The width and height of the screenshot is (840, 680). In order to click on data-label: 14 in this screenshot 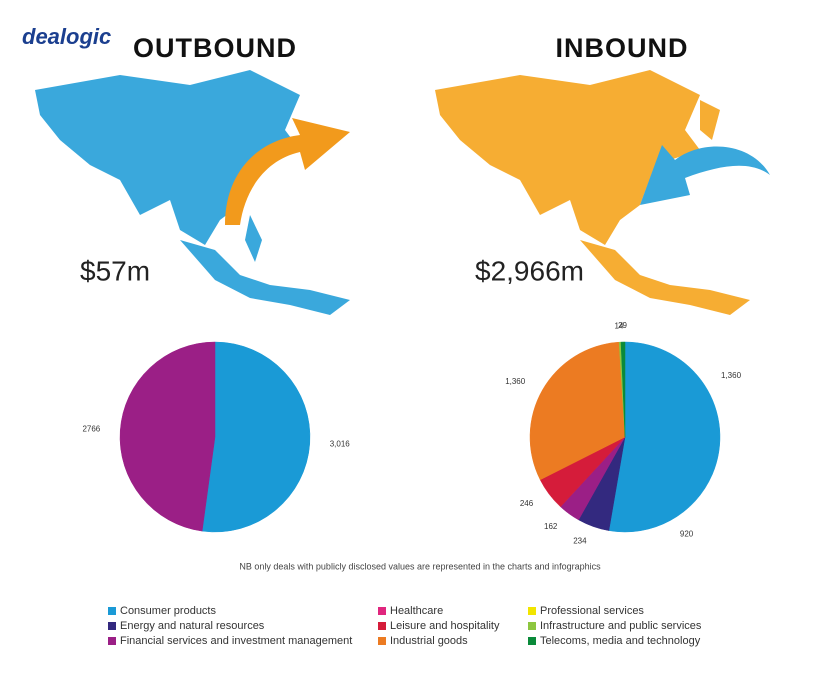, I will do `click(619, 325)`.